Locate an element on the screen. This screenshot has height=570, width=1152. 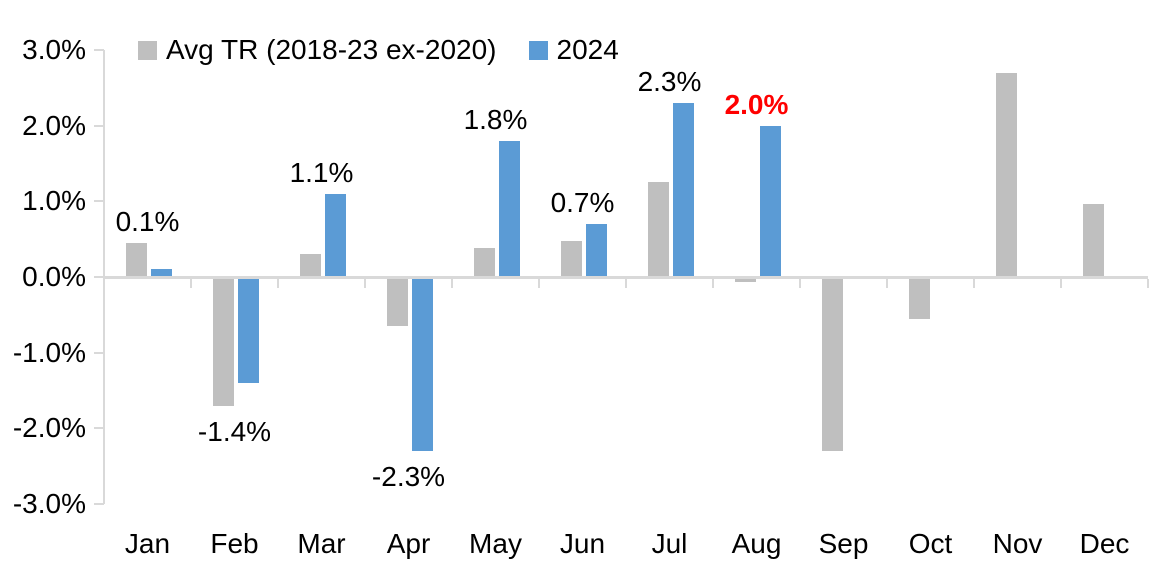
avg-tr-bar-jan is located at coordinates (136, 259).